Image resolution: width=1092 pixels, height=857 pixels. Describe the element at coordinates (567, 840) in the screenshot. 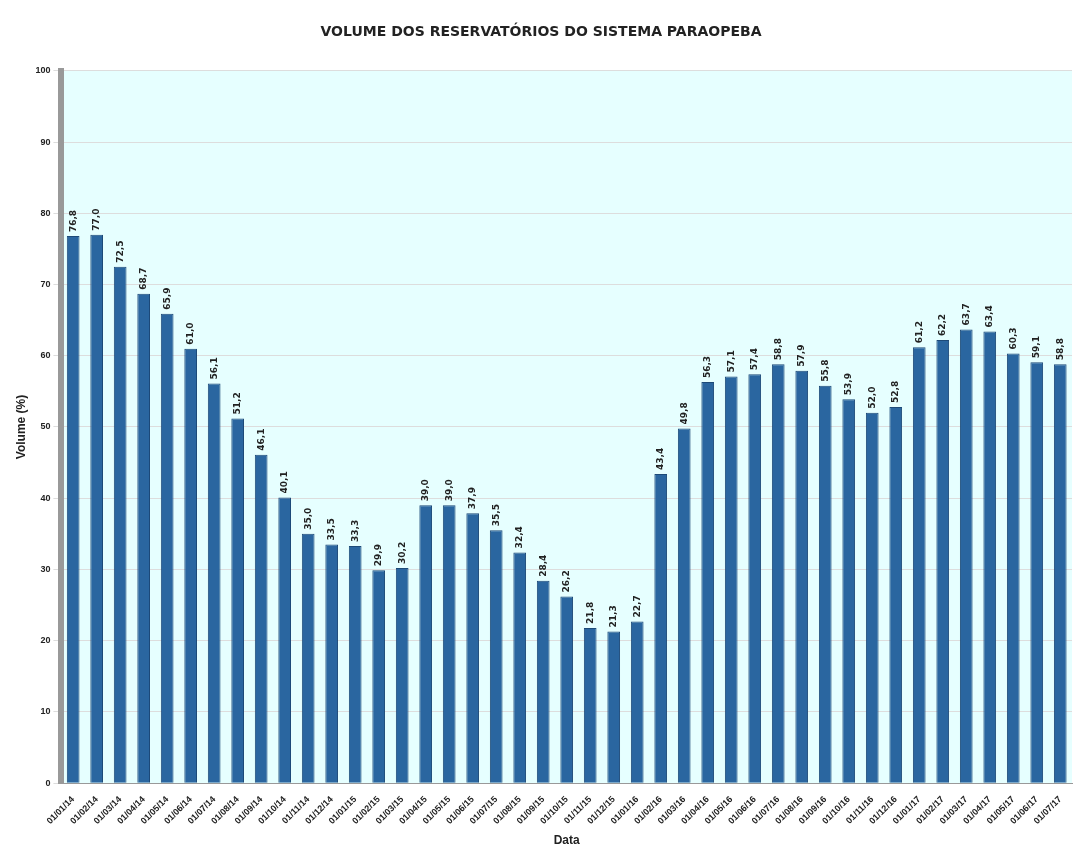

I see `x-axis-title: Data` at that location.